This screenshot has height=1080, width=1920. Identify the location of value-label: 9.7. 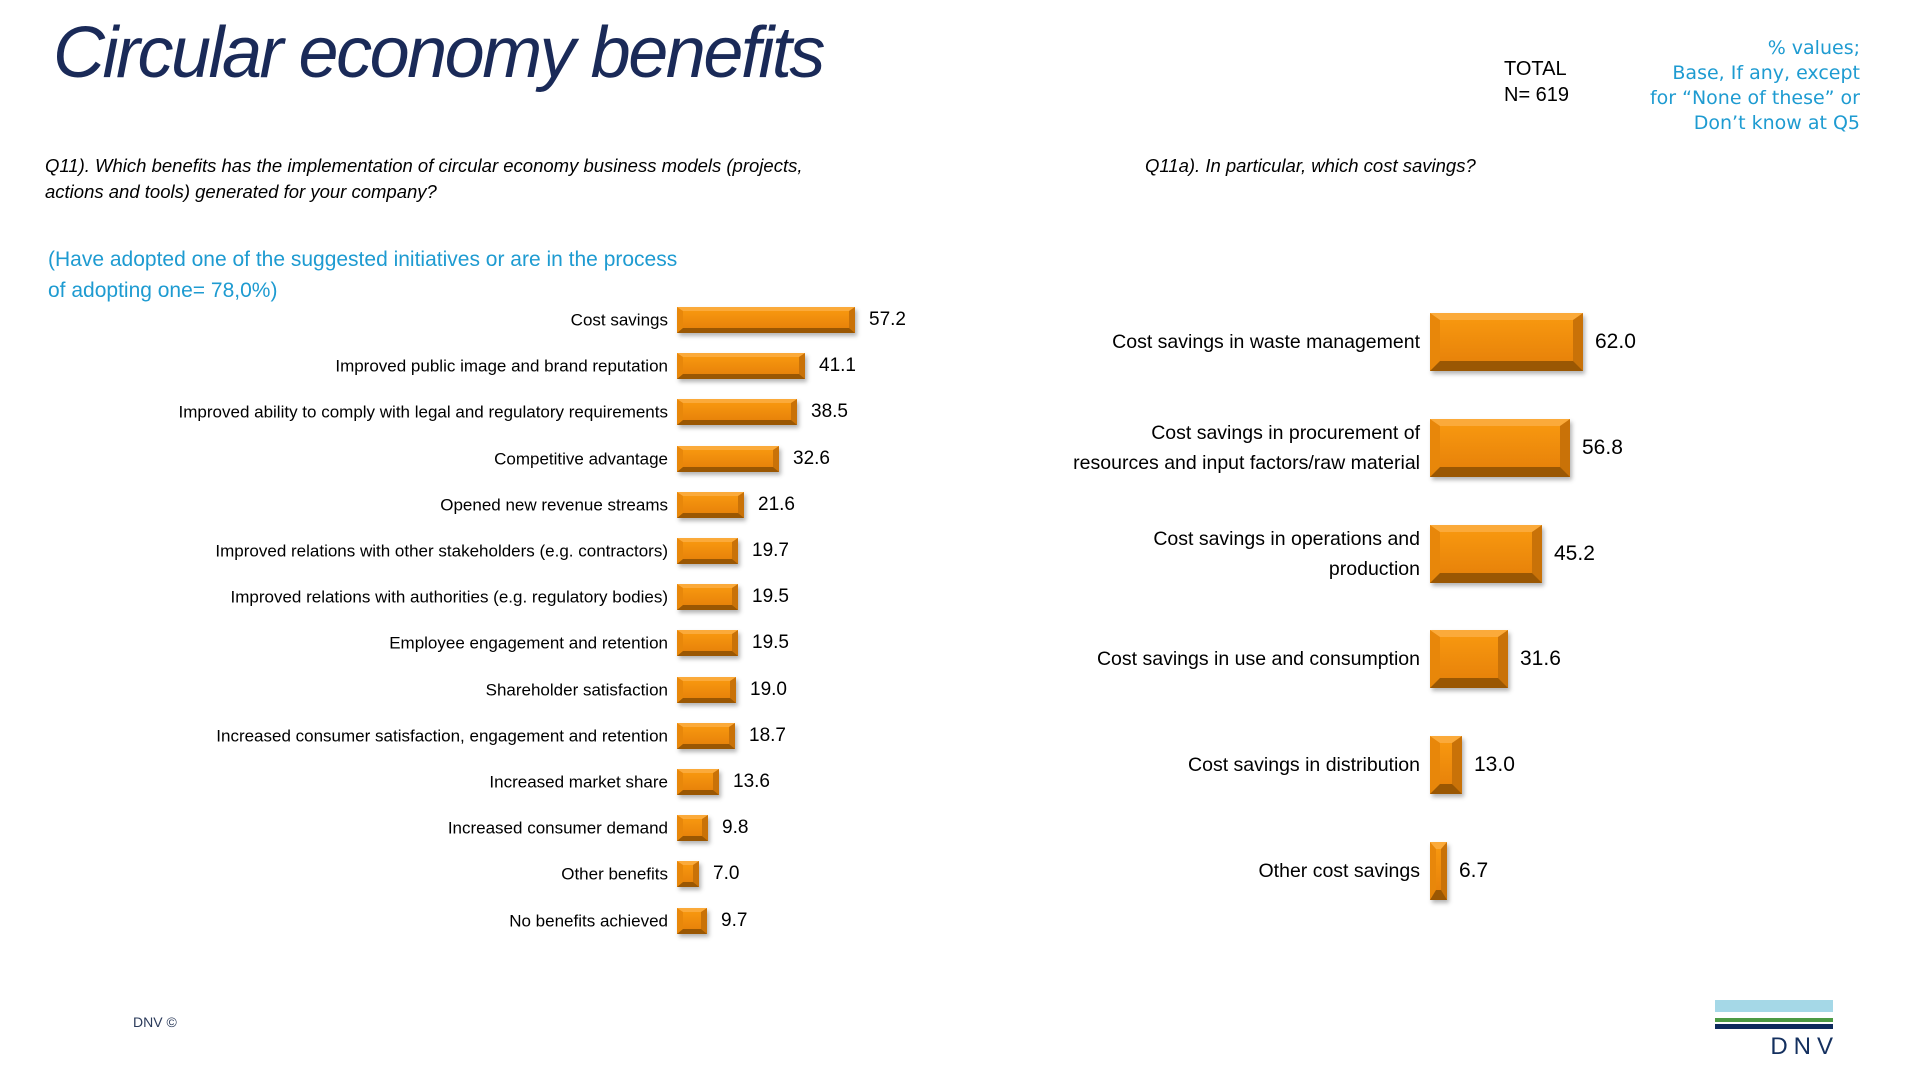
(734, 920).